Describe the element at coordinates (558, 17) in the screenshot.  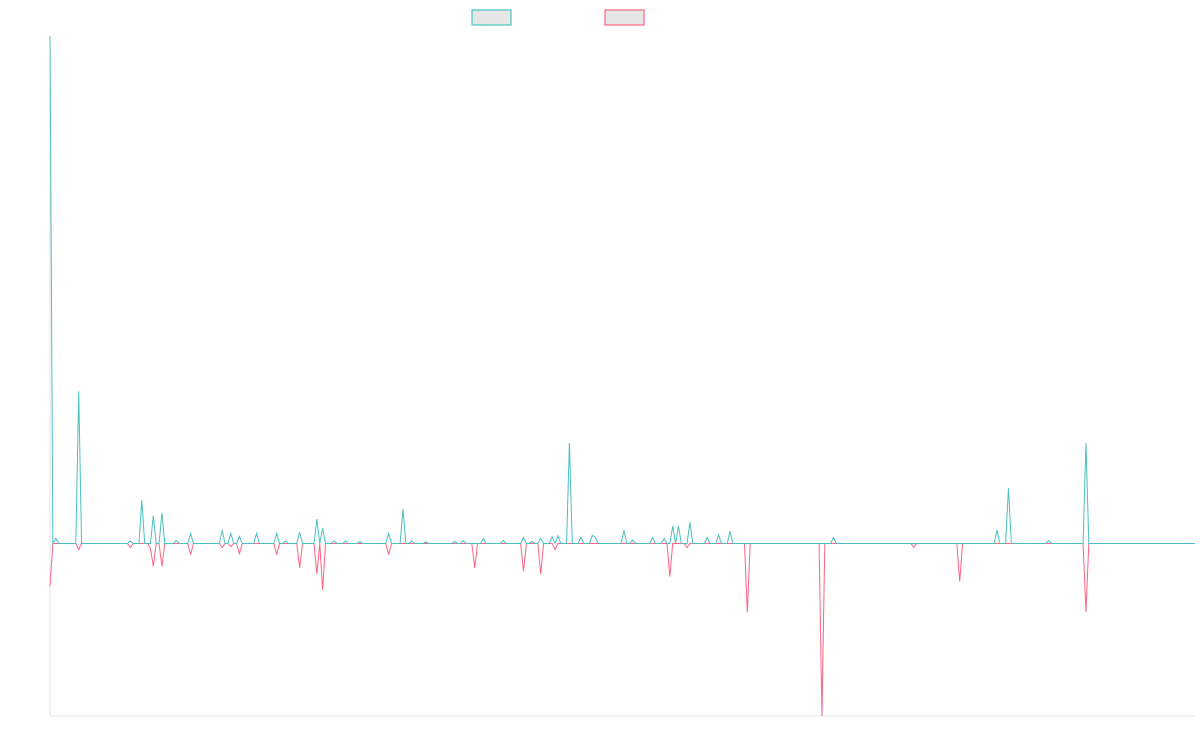
I see `legend` at that location.